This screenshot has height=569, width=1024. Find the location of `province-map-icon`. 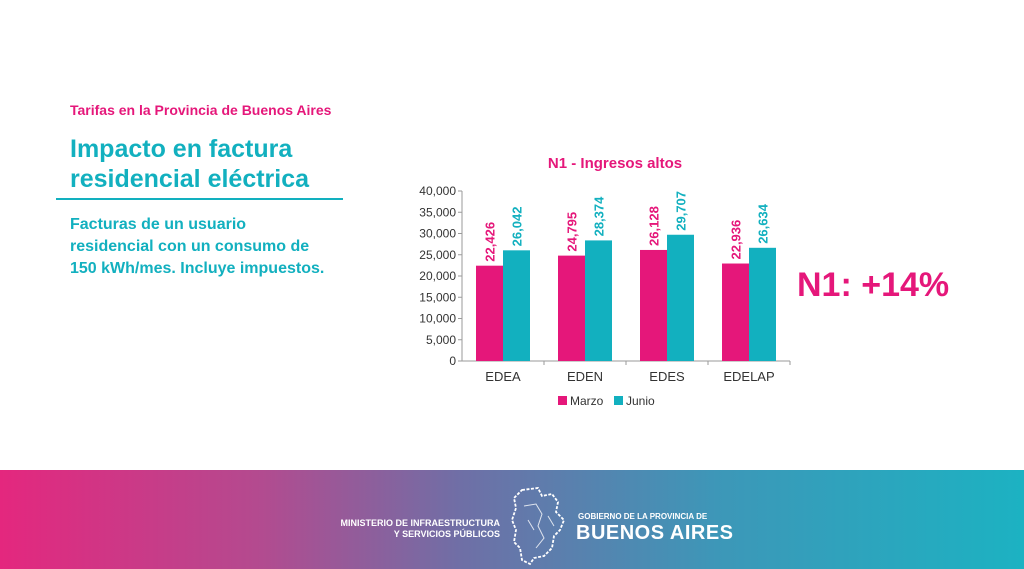

province-map-icon is located at coordinates (538, 526).